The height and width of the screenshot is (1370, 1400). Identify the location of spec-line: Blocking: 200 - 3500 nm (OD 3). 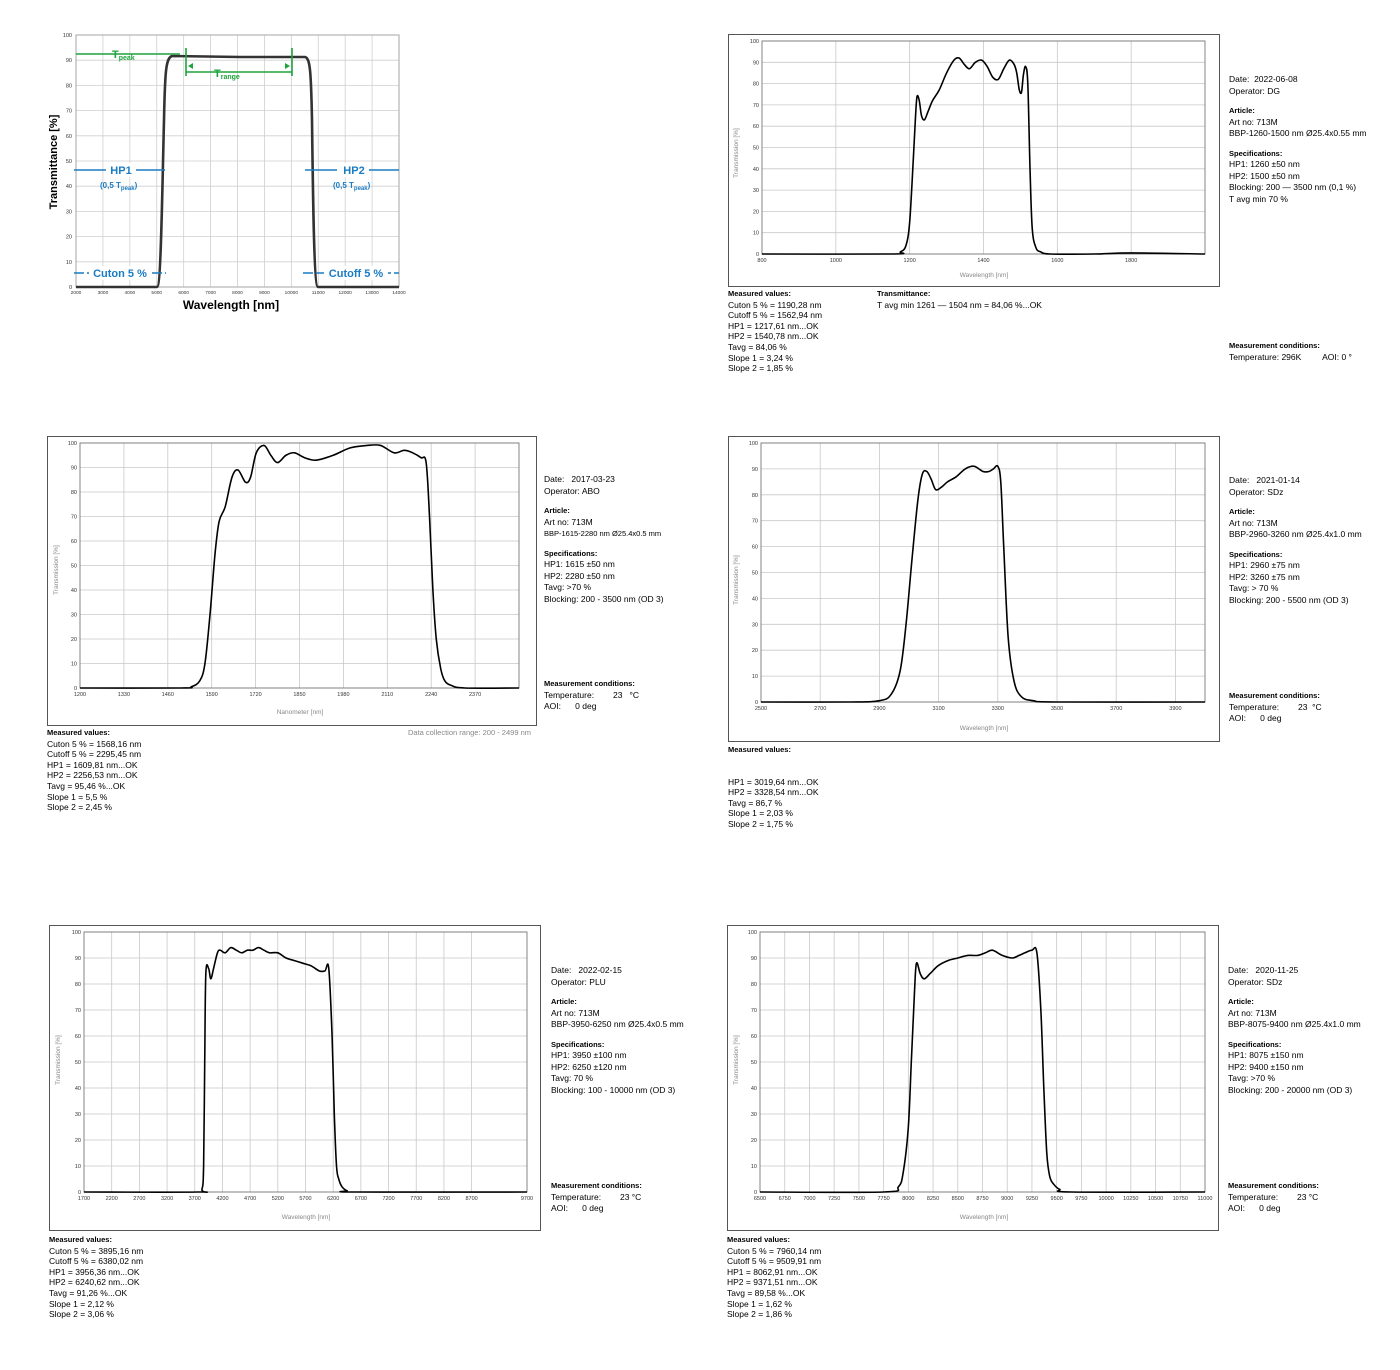
(604, 598).